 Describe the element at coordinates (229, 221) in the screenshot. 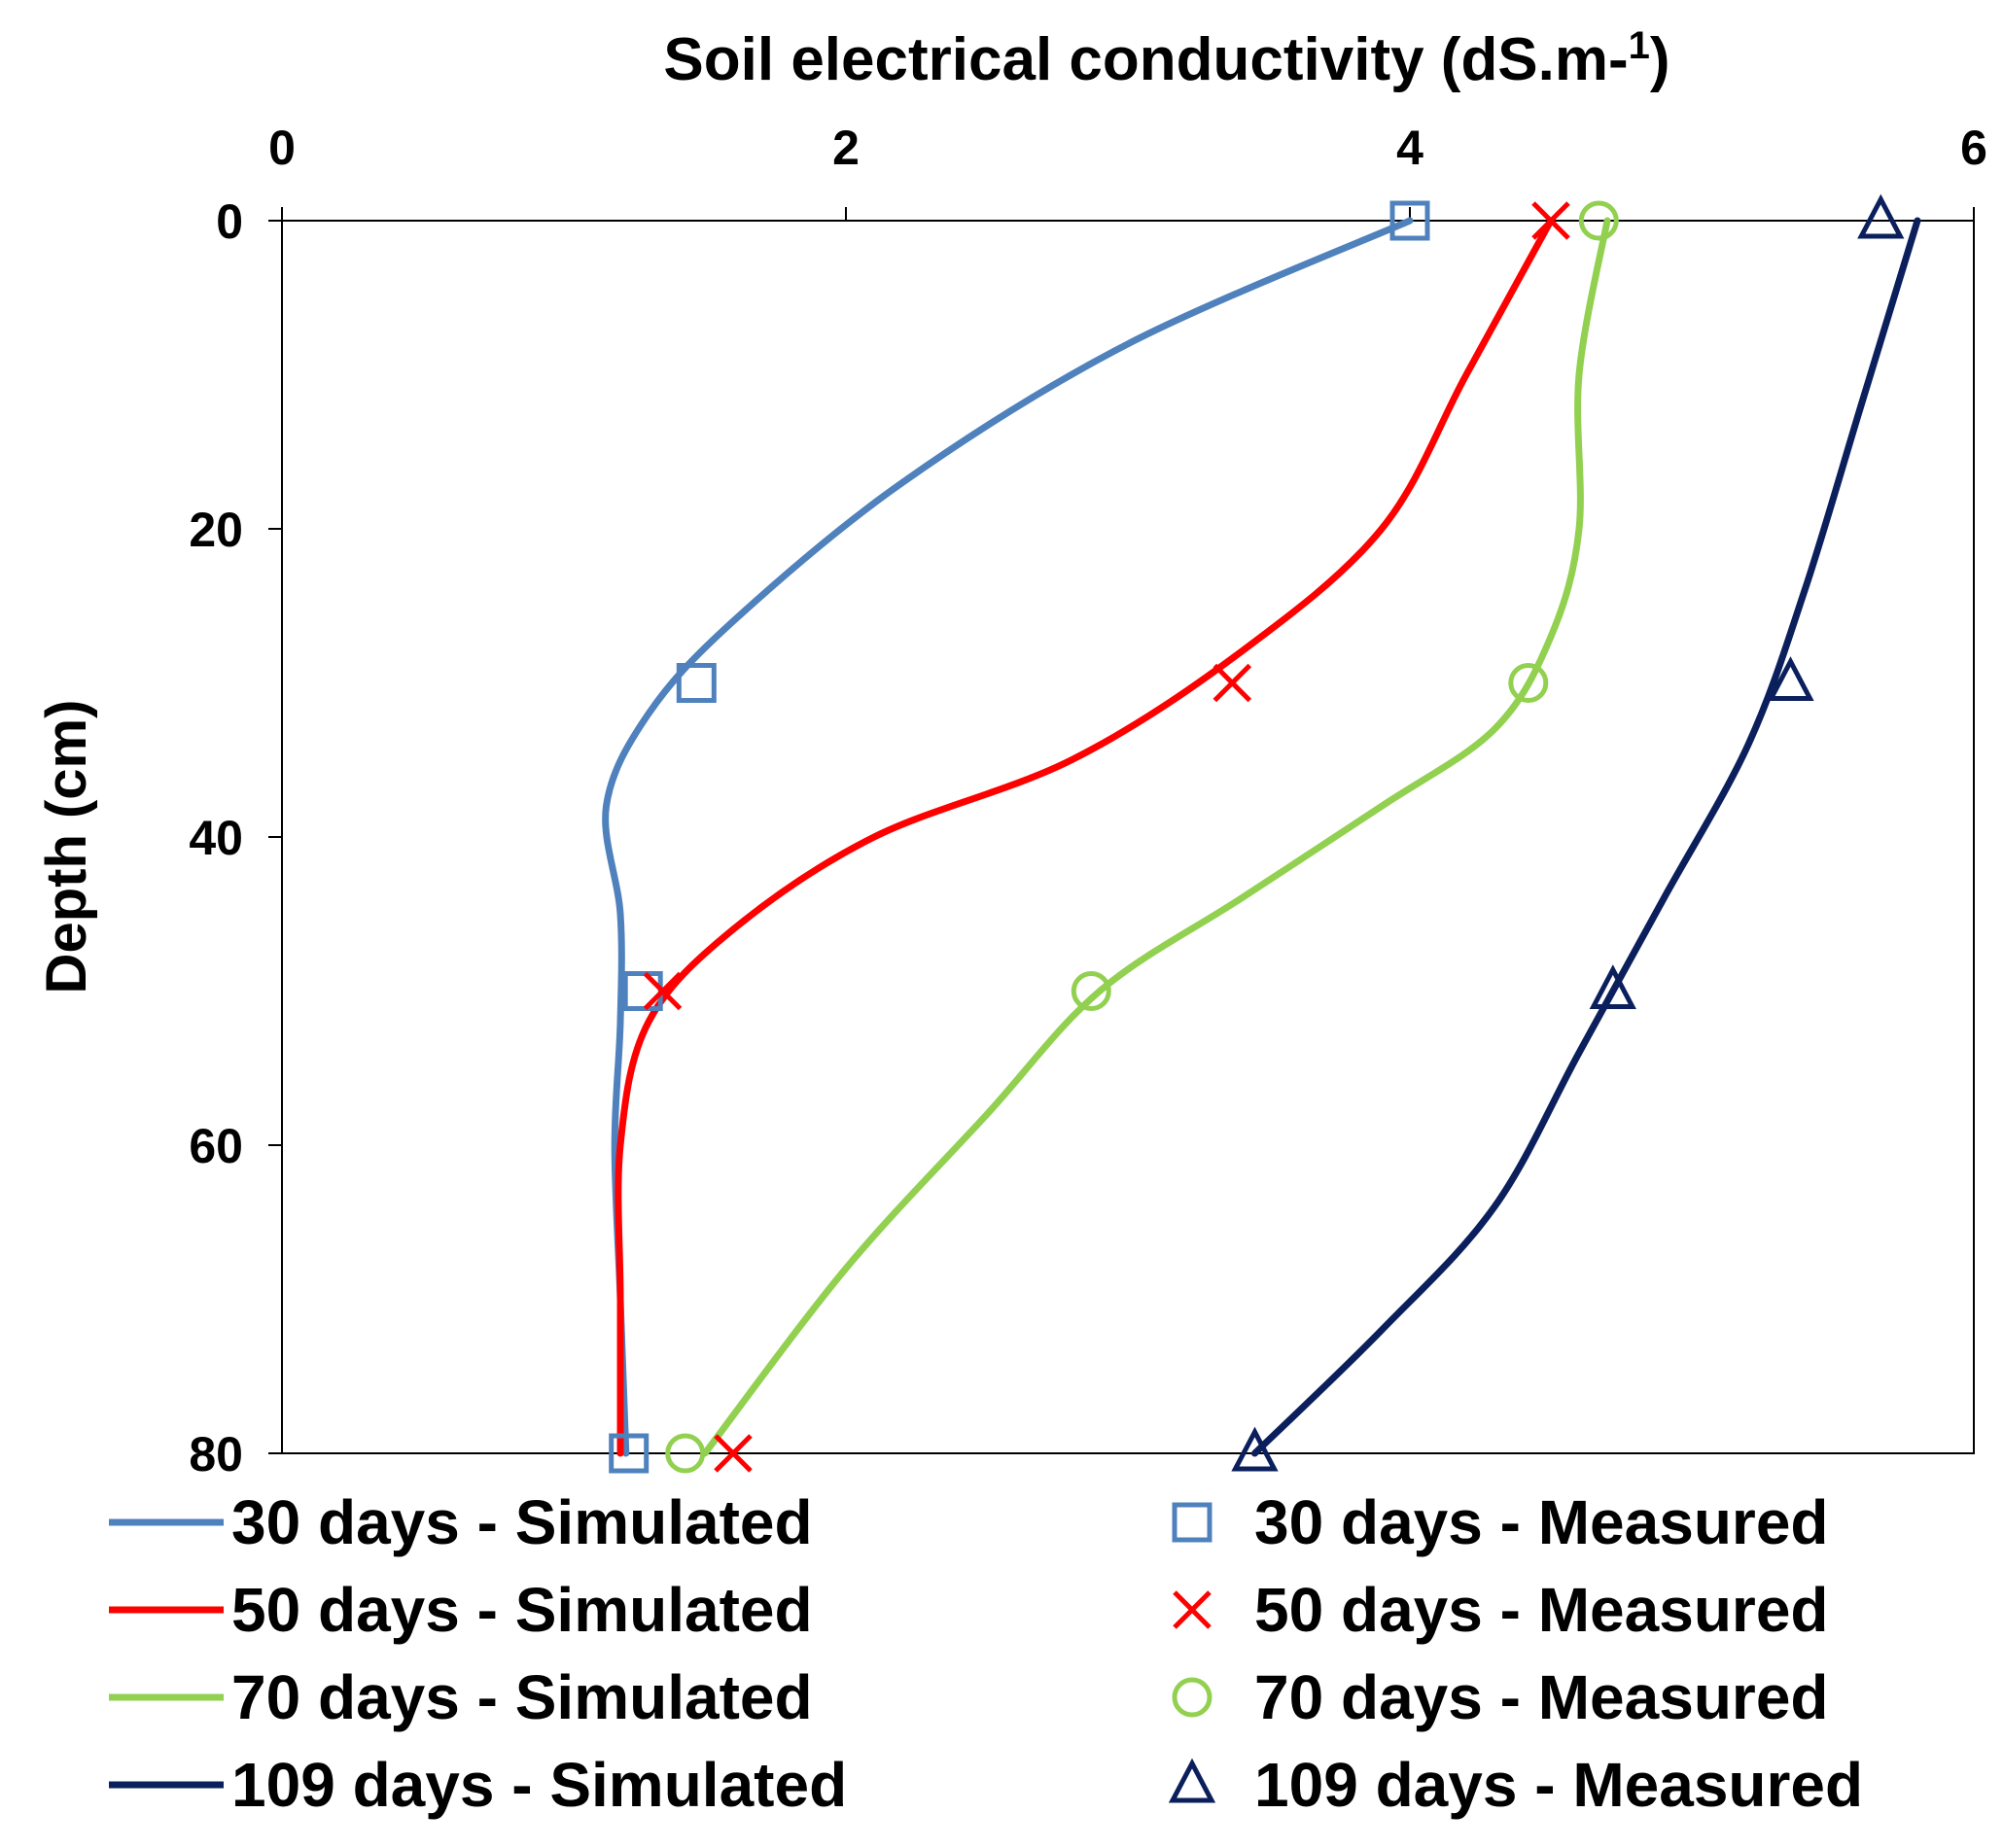

I see `y-tick-label: 0` at that location.